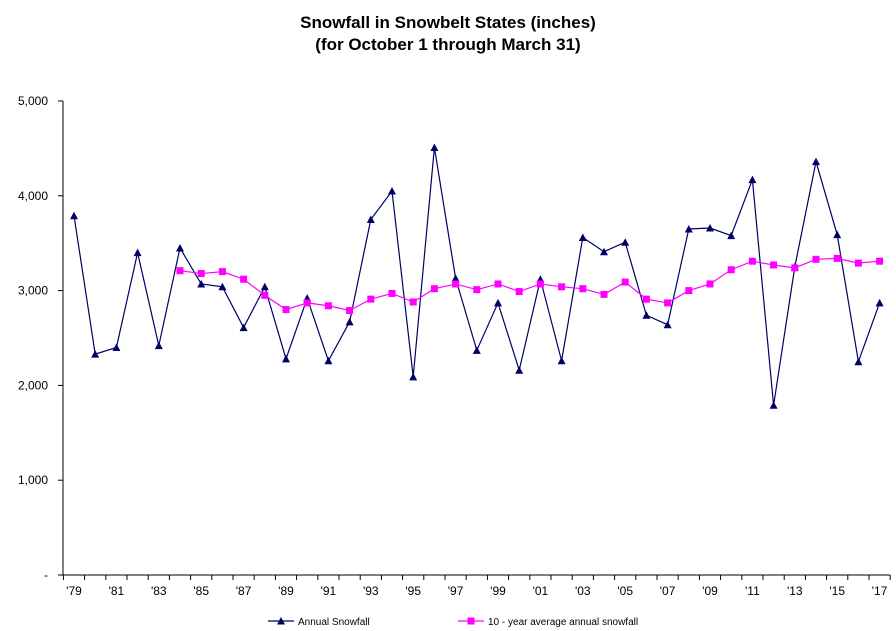  Describe the element at coordinates (880, 591) in the screenshot. I see `x-tick-label: '17` at that location.